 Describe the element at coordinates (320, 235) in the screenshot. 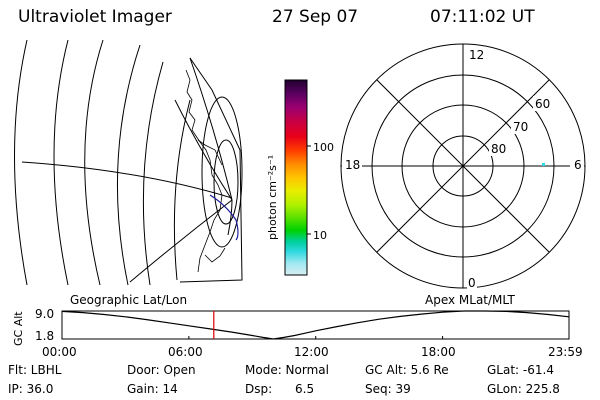

I see `colorbar-tick-label: 10` at that location.